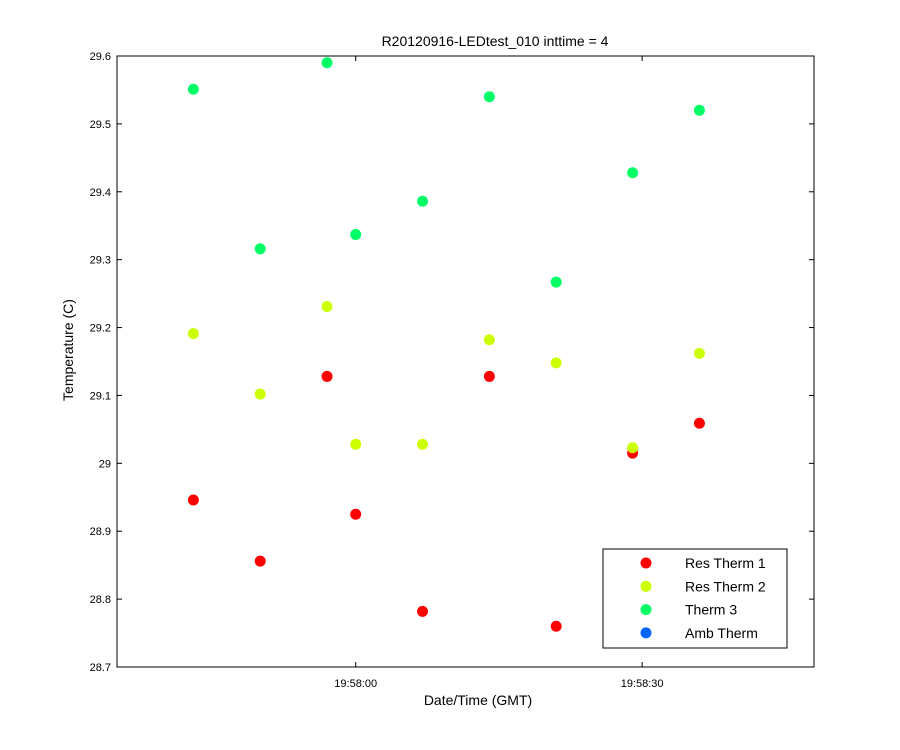 Image resolution: width=900 pixels, height=750 pixels. I want to click on y-tick-label: 29.2, so click(100, 329).